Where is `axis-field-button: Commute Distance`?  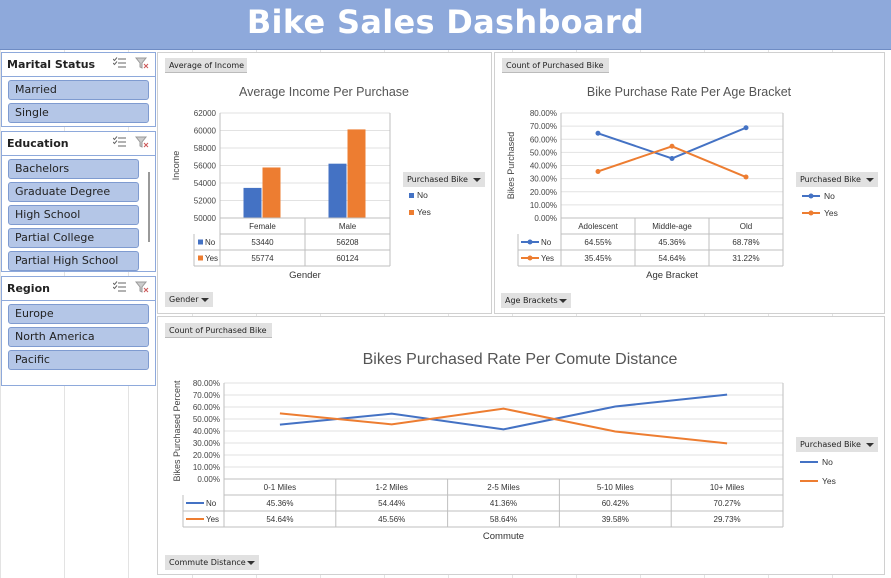 axis-field-button: Commute Distance is located at coordinates (212, 562).